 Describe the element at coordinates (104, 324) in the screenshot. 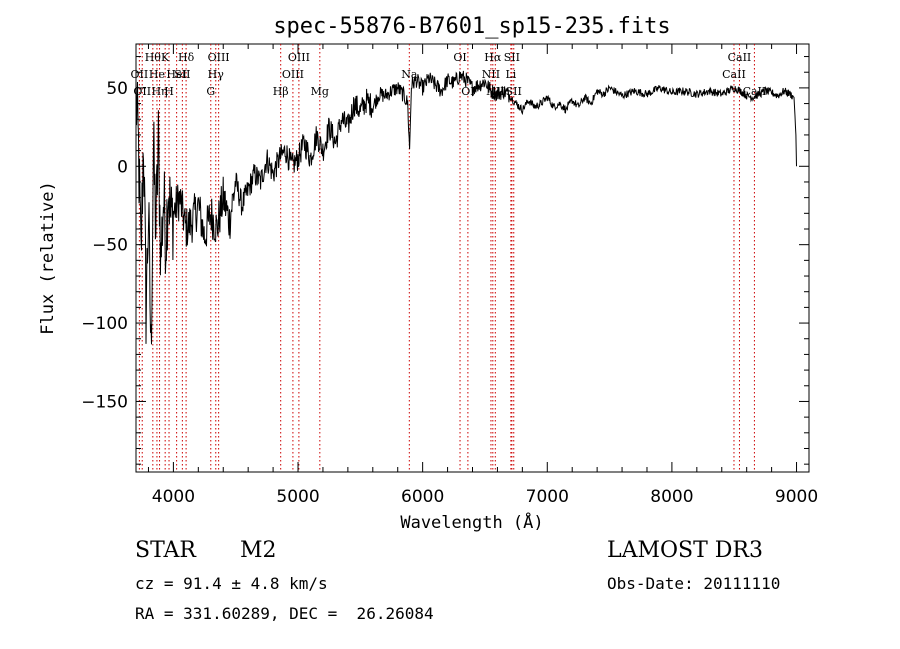

I see `y-tick-label-1: −100` at that location.